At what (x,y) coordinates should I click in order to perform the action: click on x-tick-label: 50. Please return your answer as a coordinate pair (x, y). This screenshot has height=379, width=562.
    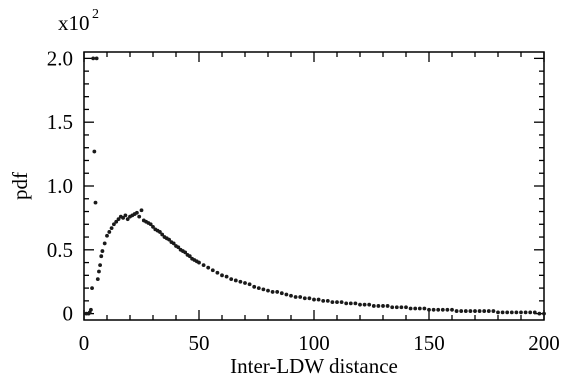
    Looking at the image, I should click on (199, 343).